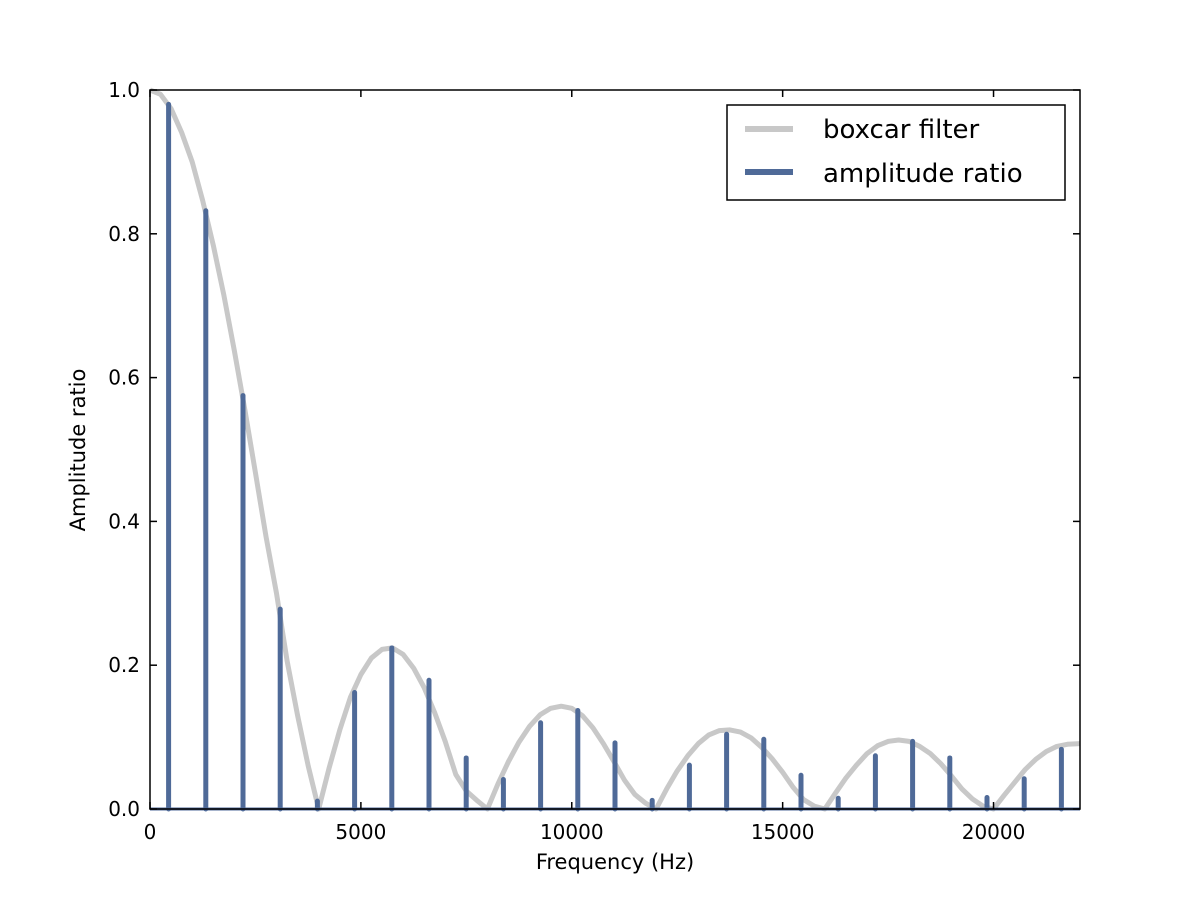 The height and width of the screenshot is (901, 1200). What do you see at coordinates (615, 862) in the screenshot?
I see `x-axis-title: Frequency (Hz)` at bounding box center [615, 862].